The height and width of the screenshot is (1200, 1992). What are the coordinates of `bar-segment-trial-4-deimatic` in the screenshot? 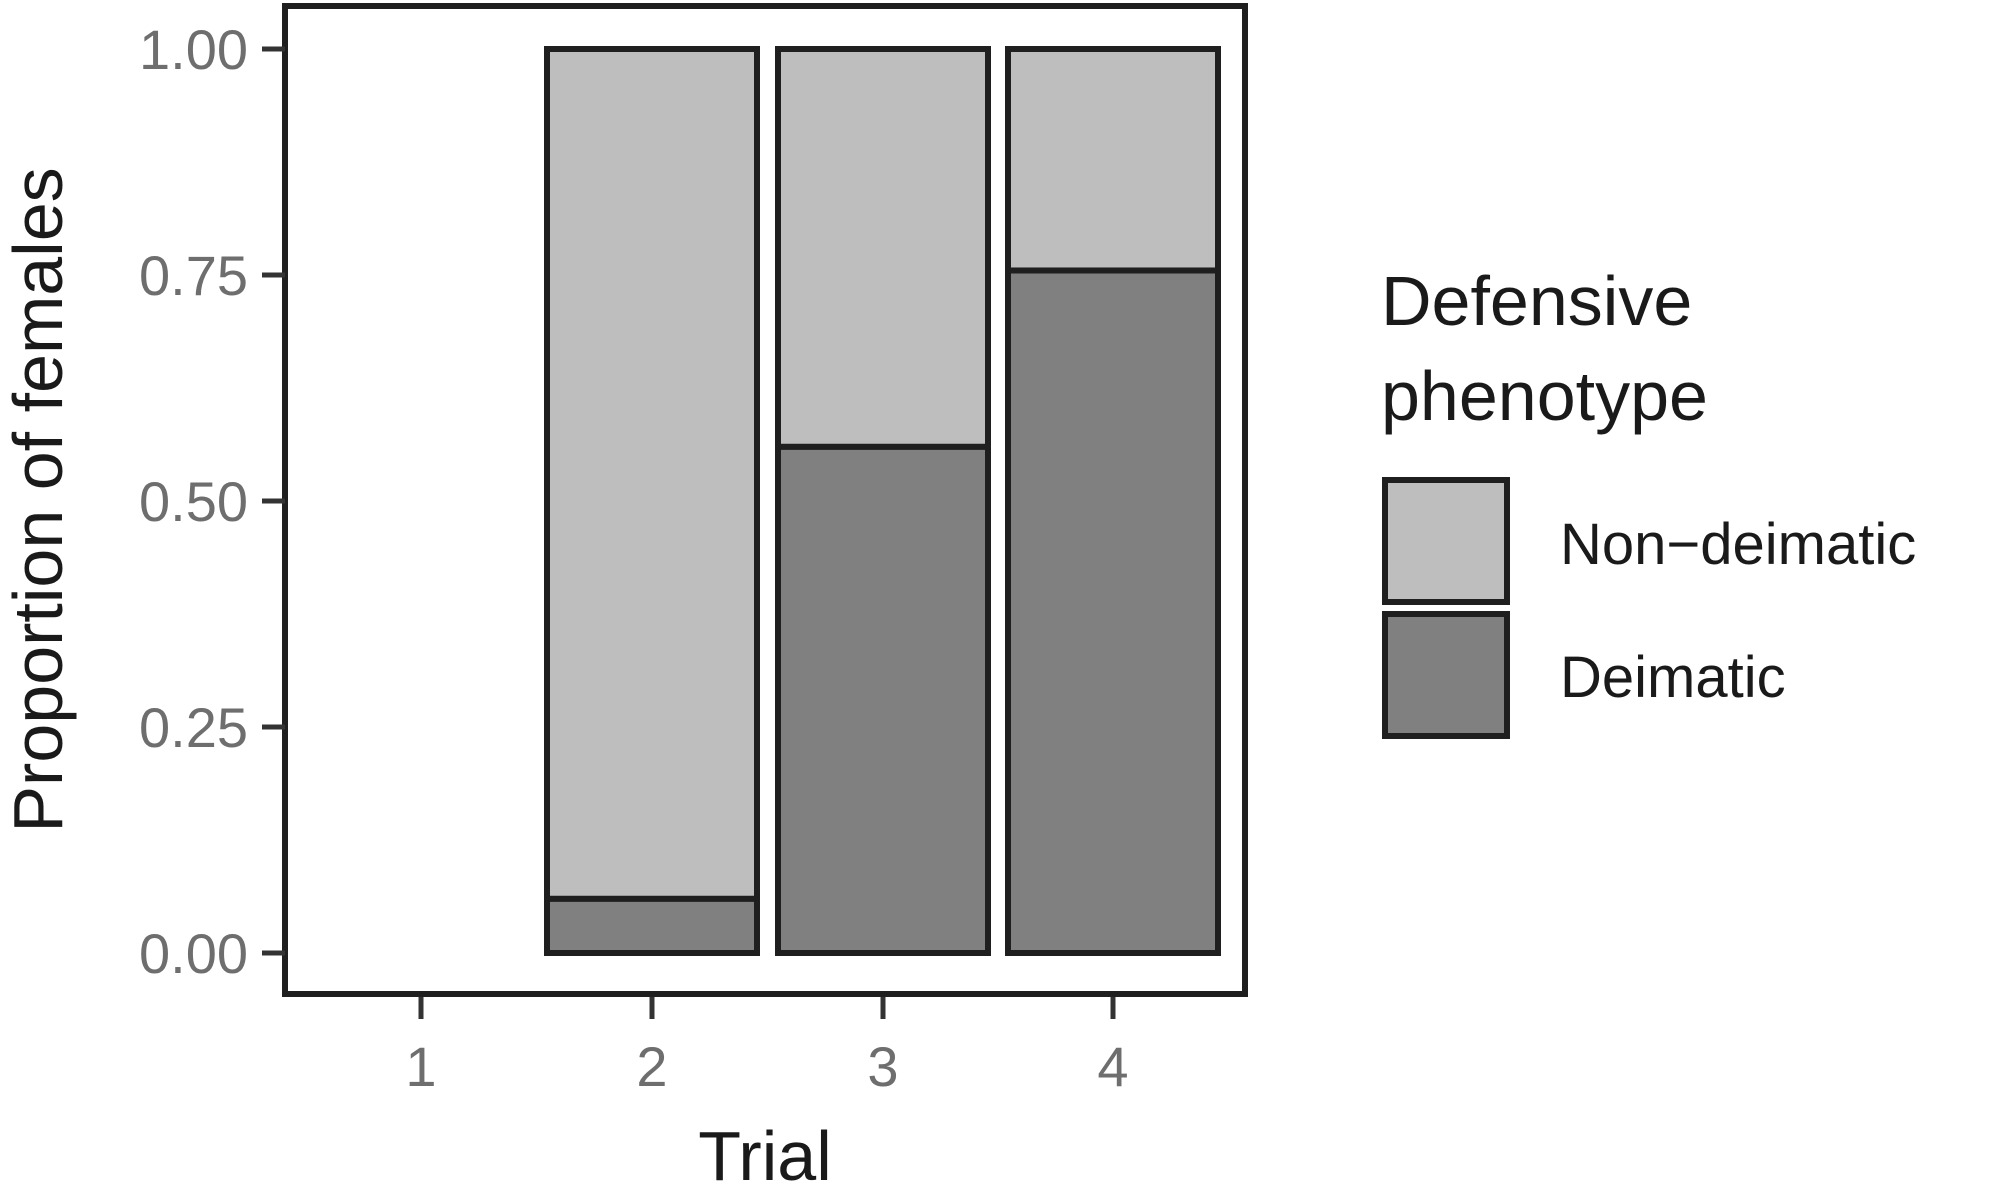 It's located at (1113, 612).